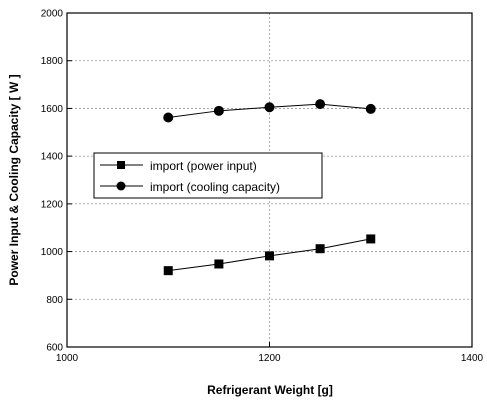 The width and height of the screenshot is (487, 401). I want to click on y-tick-label: 1600, so click(52, 109).